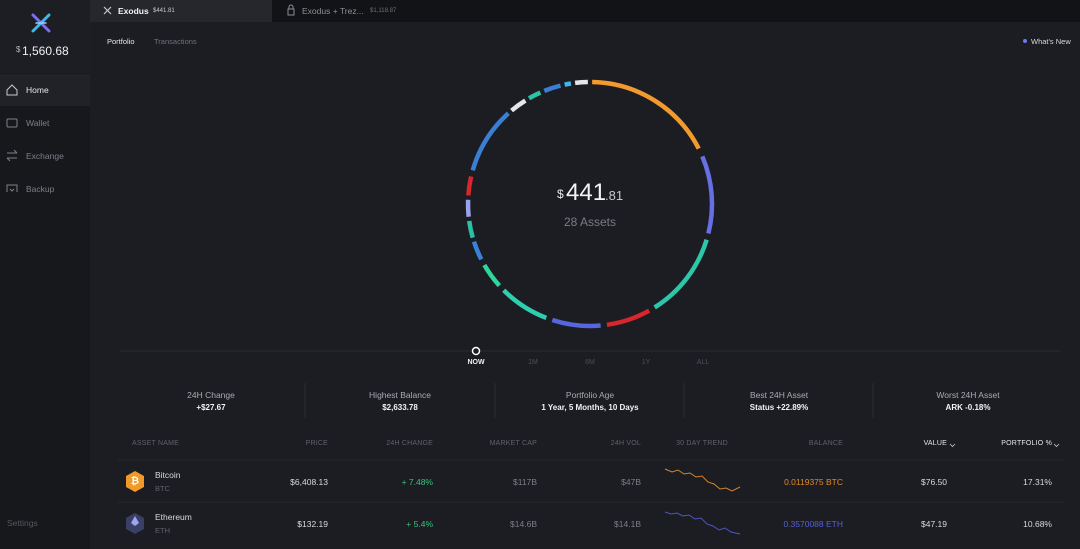 The width and height of the screenshot is (1080, 549). I want to click on value: $76.50, so click(934, 482).